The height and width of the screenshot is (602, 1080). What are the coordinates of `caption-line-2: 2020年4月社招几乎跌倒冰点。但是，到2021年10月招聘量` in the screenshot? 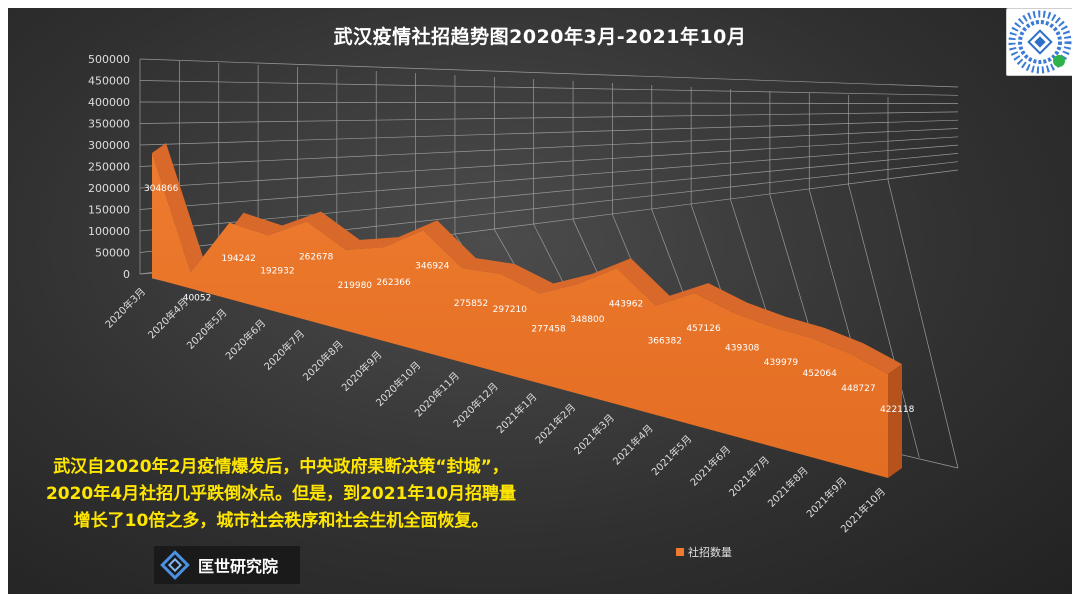 It's located at (281, 494).